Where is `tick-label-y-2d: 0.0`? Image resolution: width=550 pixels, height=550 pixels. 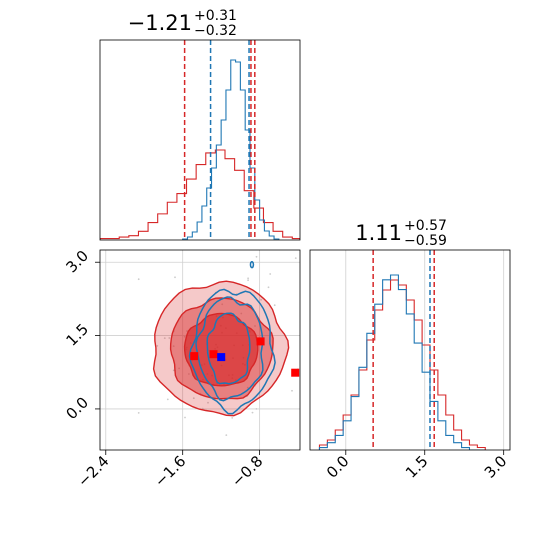 tick-label-y-2d: 0.0 is located at coordinates (77, 408).